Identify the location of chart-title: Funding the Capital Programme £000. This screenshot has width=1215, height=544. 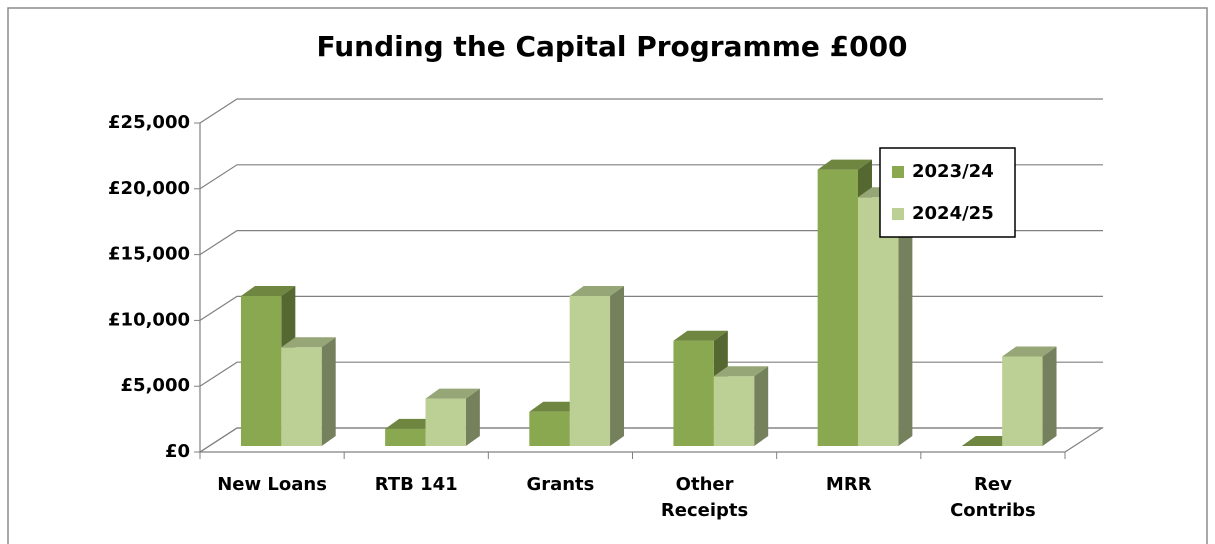
(611, 46).